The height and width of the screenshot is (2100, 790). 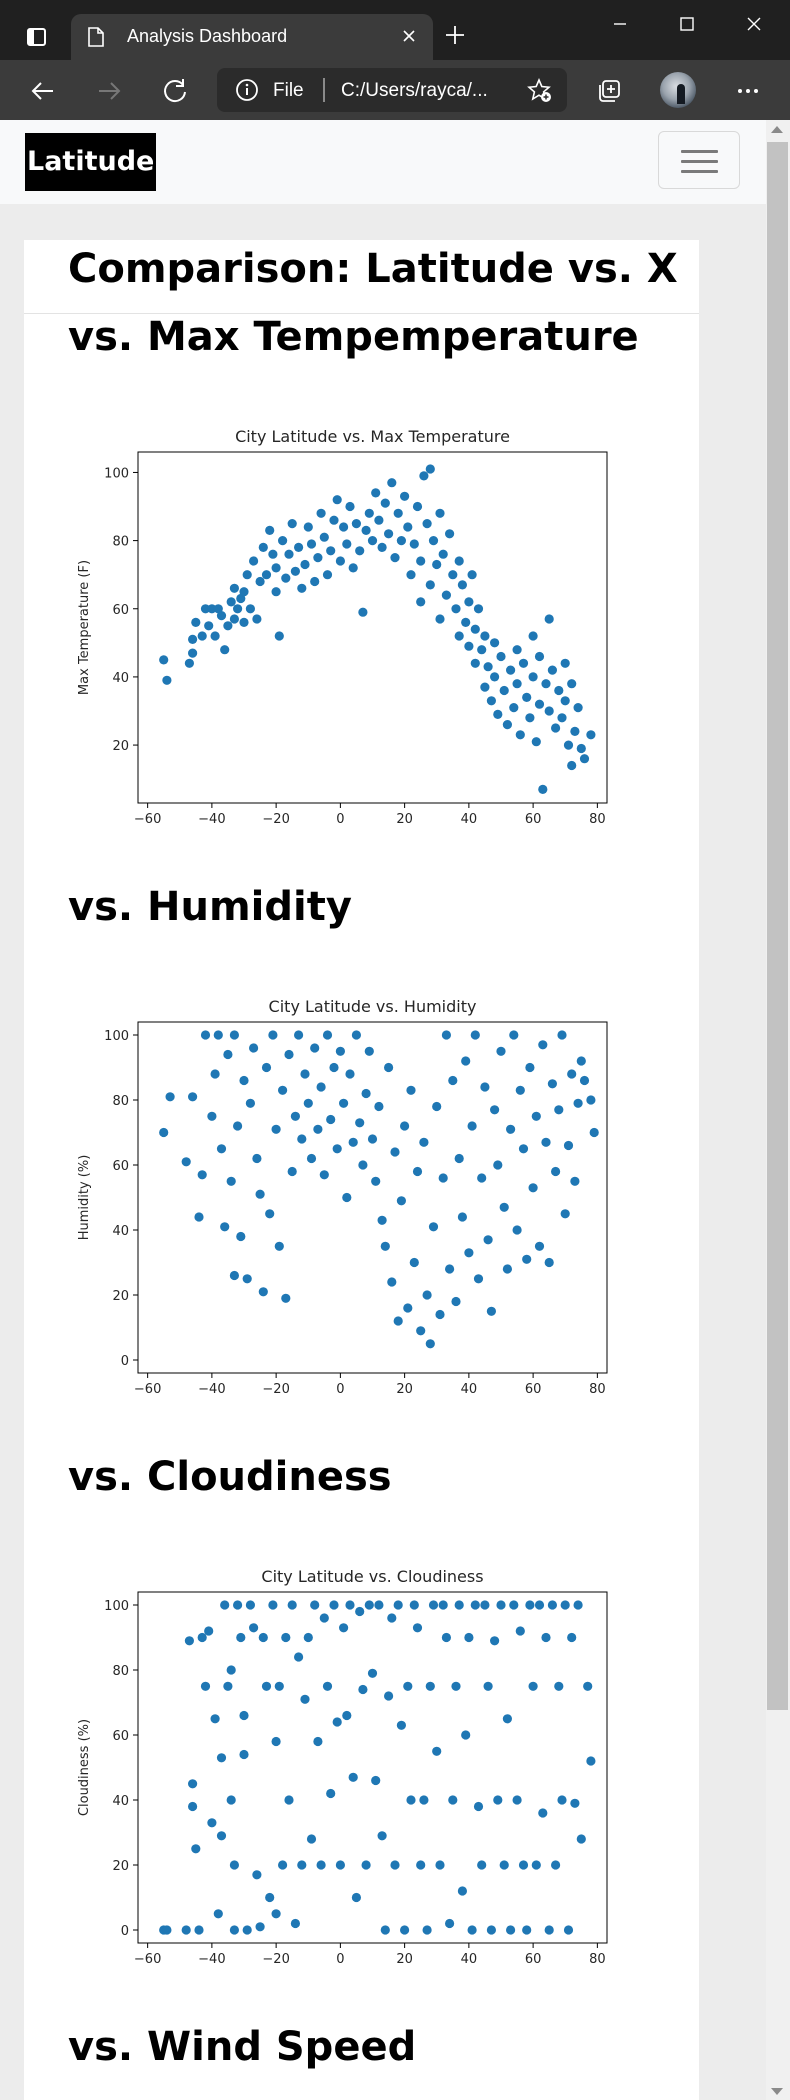 What do you see at coordinates (678, 90) in the screenshot?
I see `profile-avatar` at bounding box center [678, 90].